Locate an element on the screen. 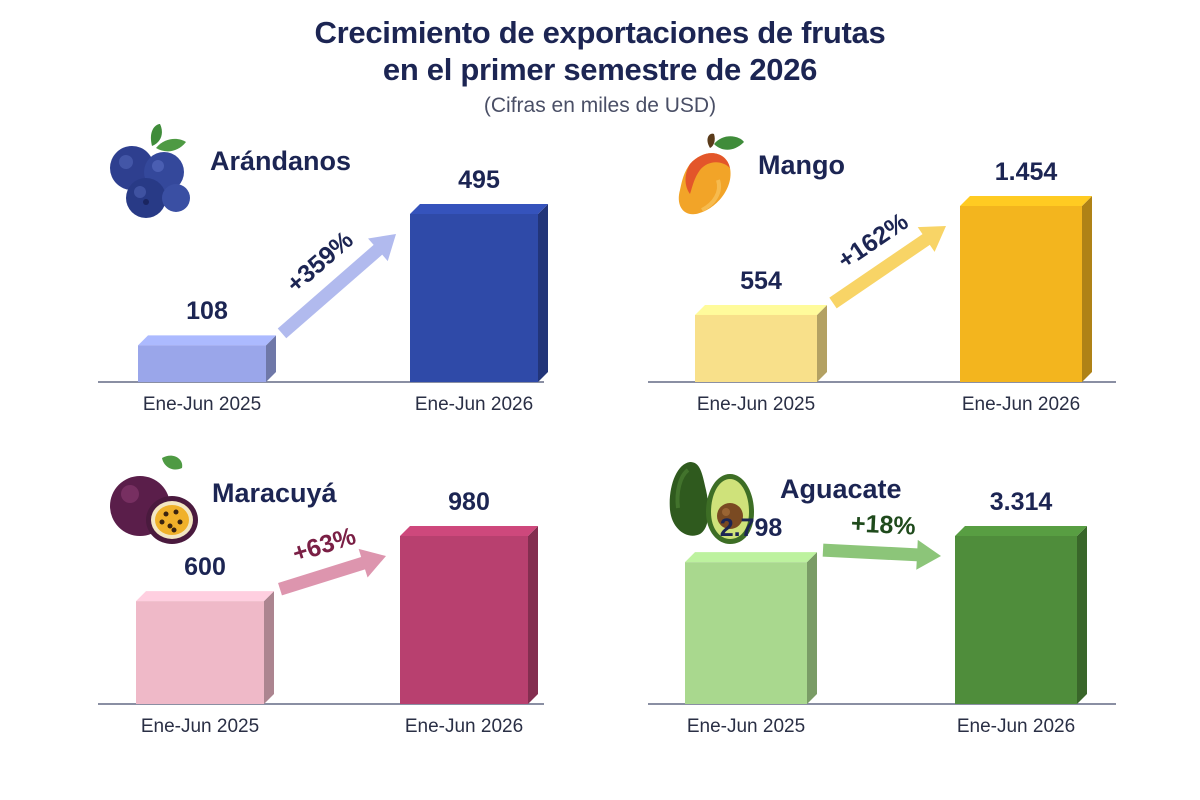 This screenshot has width=1200, height=800. fruit-name-passion-fruit: Maracuyá is located at coordinates (274, 493).